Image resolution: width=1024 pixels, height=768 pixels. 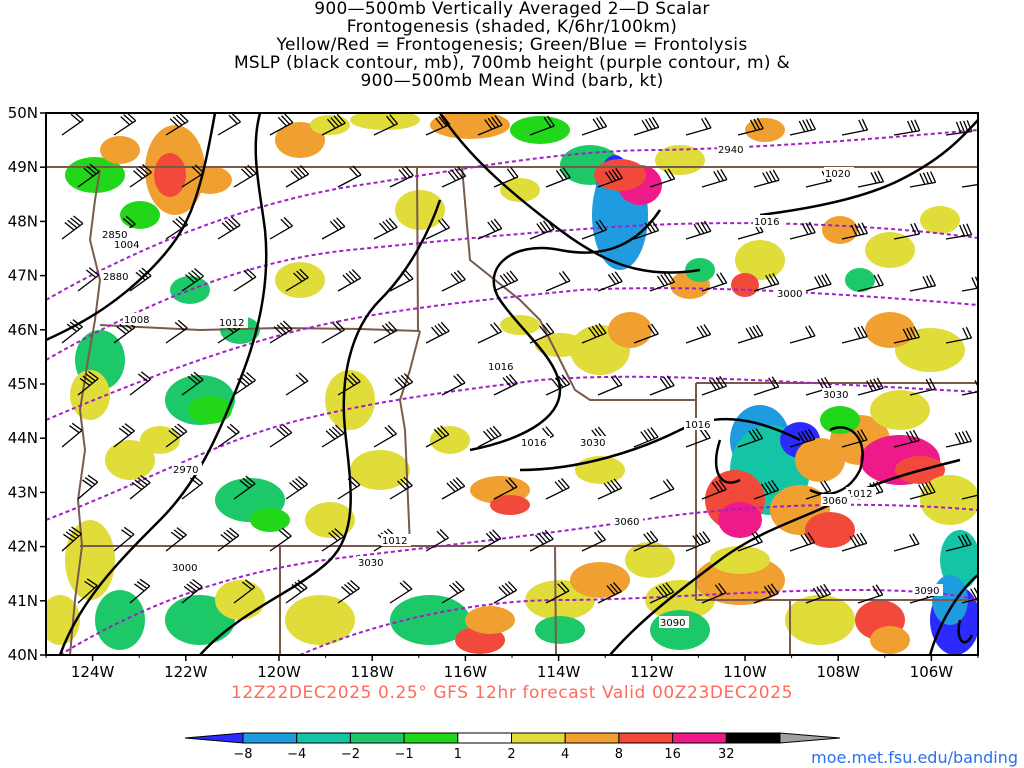 I want to click on colorbar-label: 8, so click(x=619, y=754).